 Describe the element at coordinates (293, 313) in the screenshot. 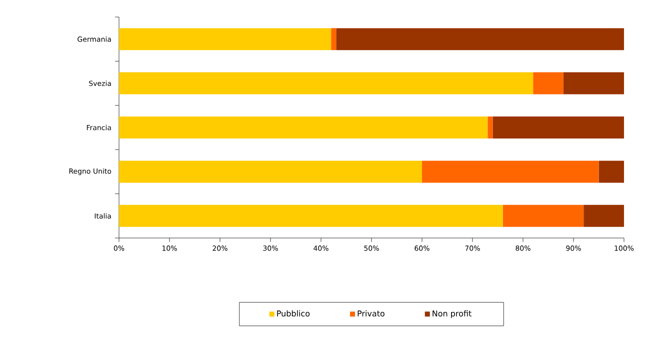

I see `legend-label: Pubblico` at that location.